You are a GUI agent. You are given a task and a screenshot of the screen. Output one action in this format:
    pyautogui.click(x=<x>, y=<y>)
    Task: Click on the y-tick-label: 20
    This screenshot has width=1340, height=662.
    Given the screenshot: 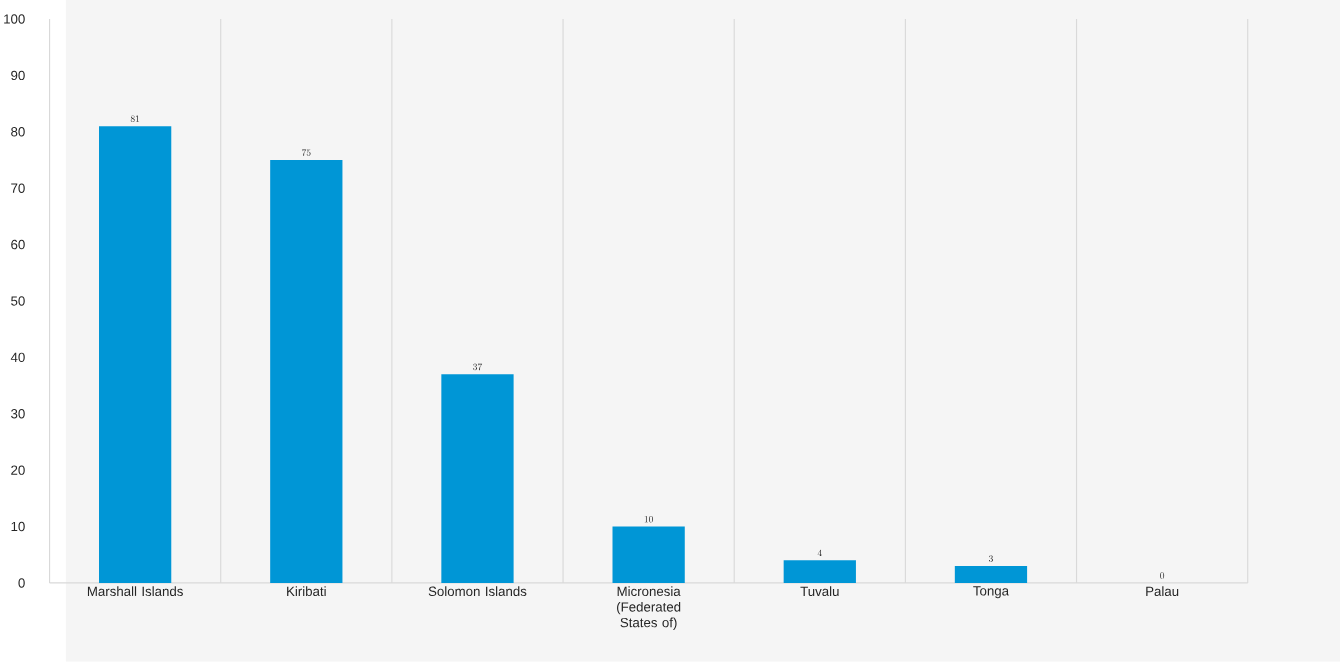 What is the action you would take?
    pyautogui.click(x=18, y=470)
    